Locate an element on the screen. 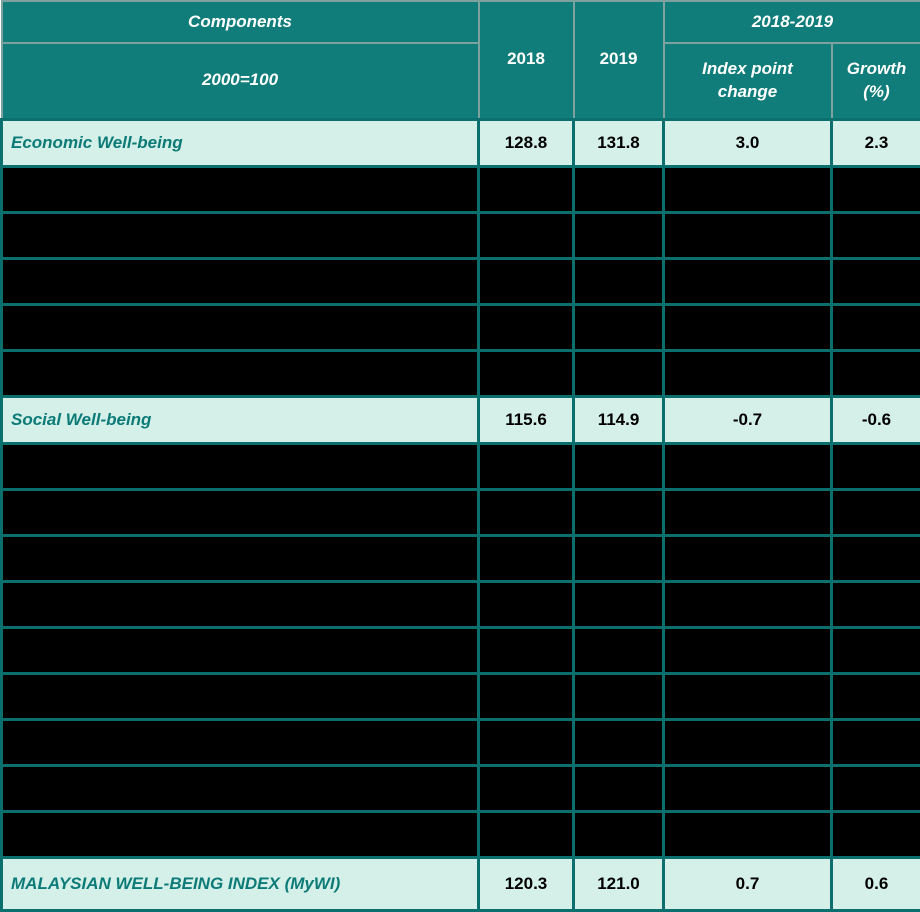 The width and height of the screenshot is (920, 912). header-year-2018: 2018 is located at coordinates (526, 60).